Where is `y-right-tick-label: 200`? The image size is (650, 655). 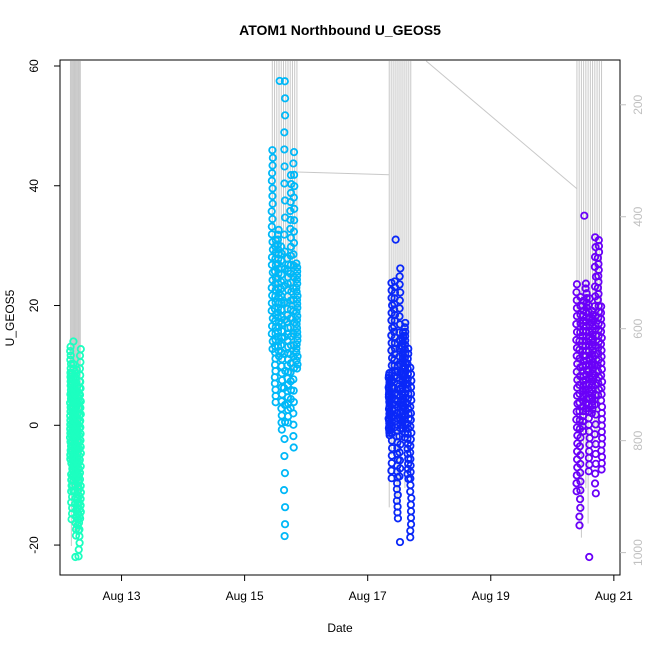 y-right-tick-label: 200 is located at coordinates (638, 104).